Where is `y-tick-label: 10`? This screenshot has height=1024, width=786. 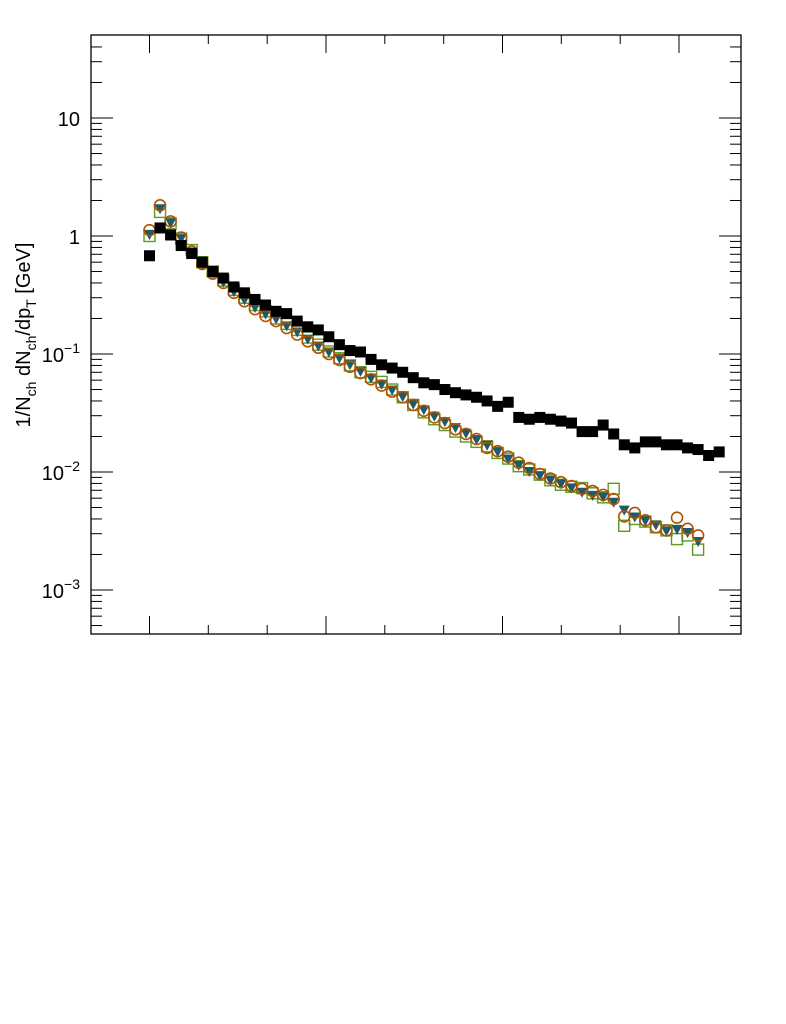
y-tick-label: 10 is located at coordinates (69, 120).